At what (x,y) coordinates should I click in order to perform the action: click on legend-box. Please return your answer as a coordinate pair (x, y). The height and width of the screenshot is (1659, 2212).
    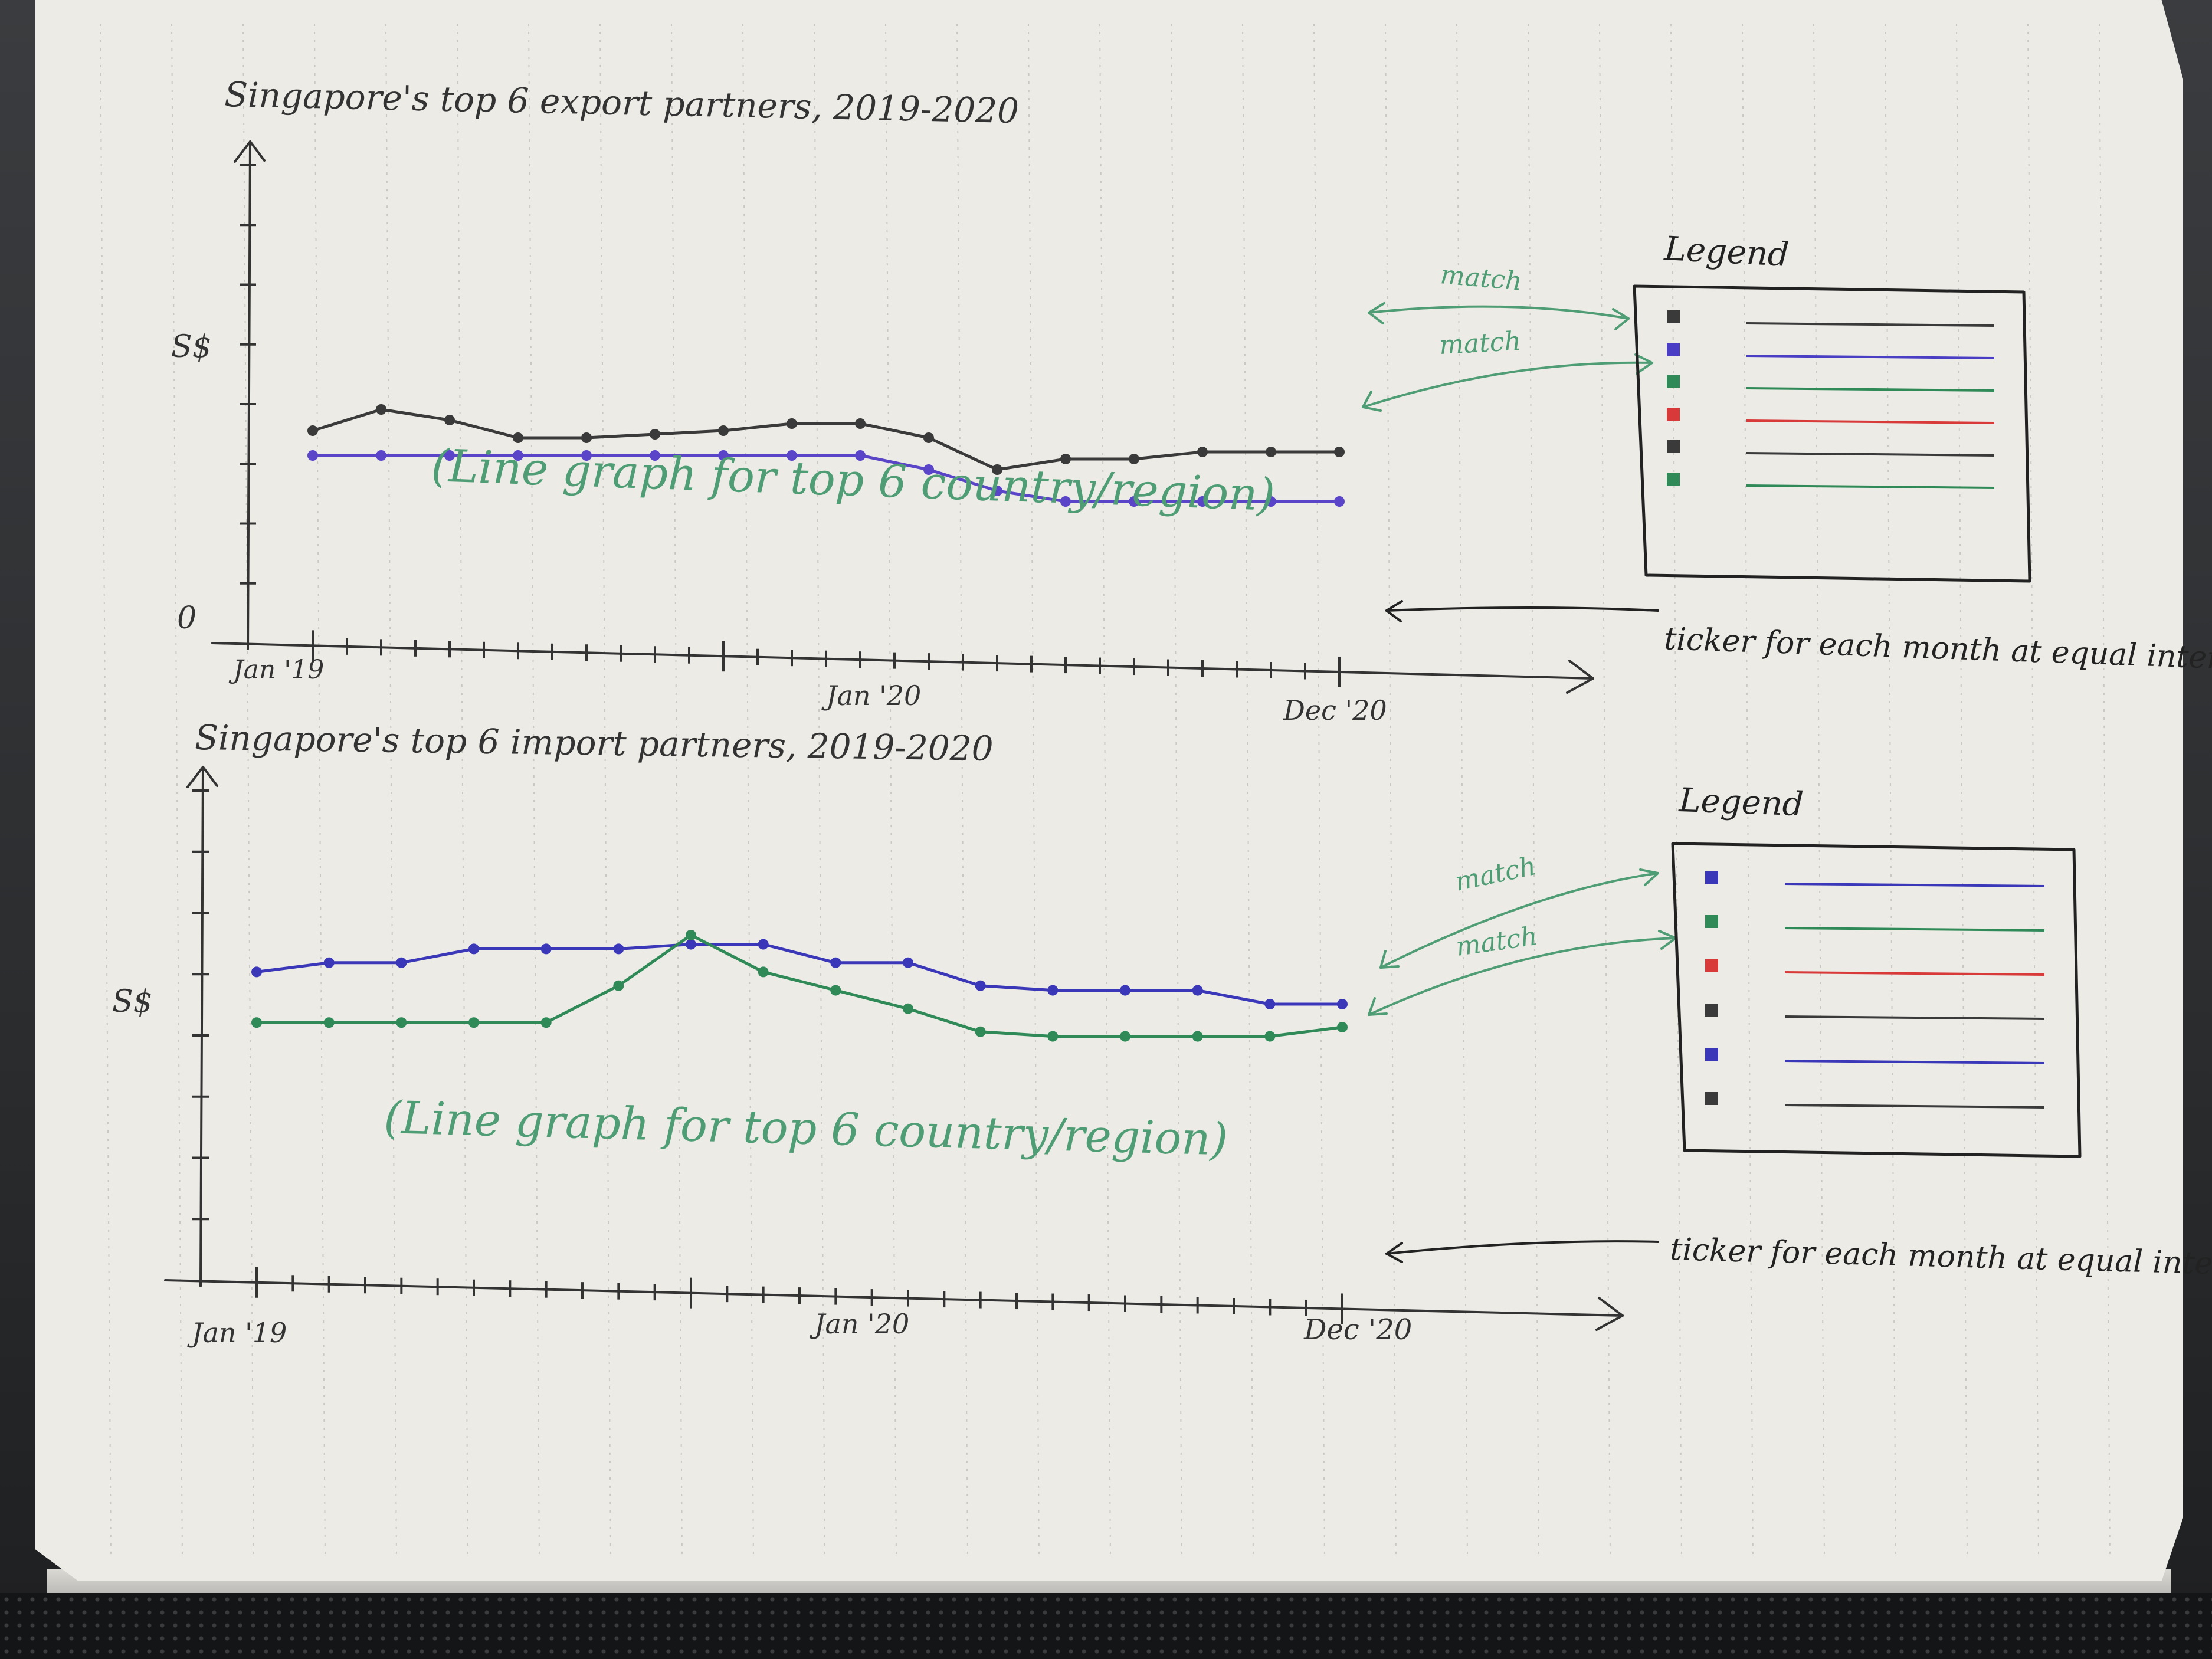
    Looking at the image, I should click on (1832, 433).